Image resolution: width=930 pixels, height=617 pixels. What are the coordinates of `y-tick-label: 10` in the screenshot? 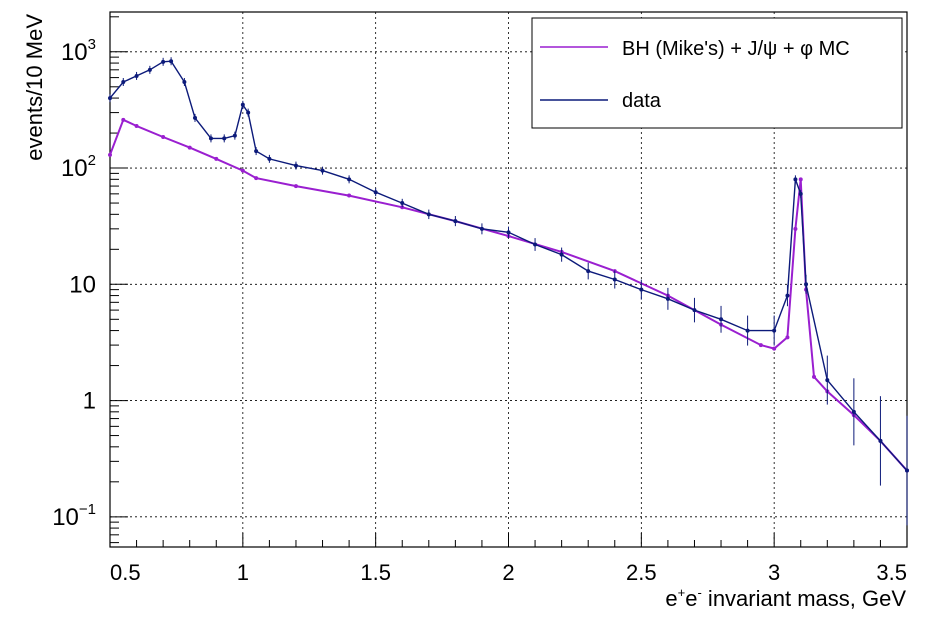 It's located at (82, 284).